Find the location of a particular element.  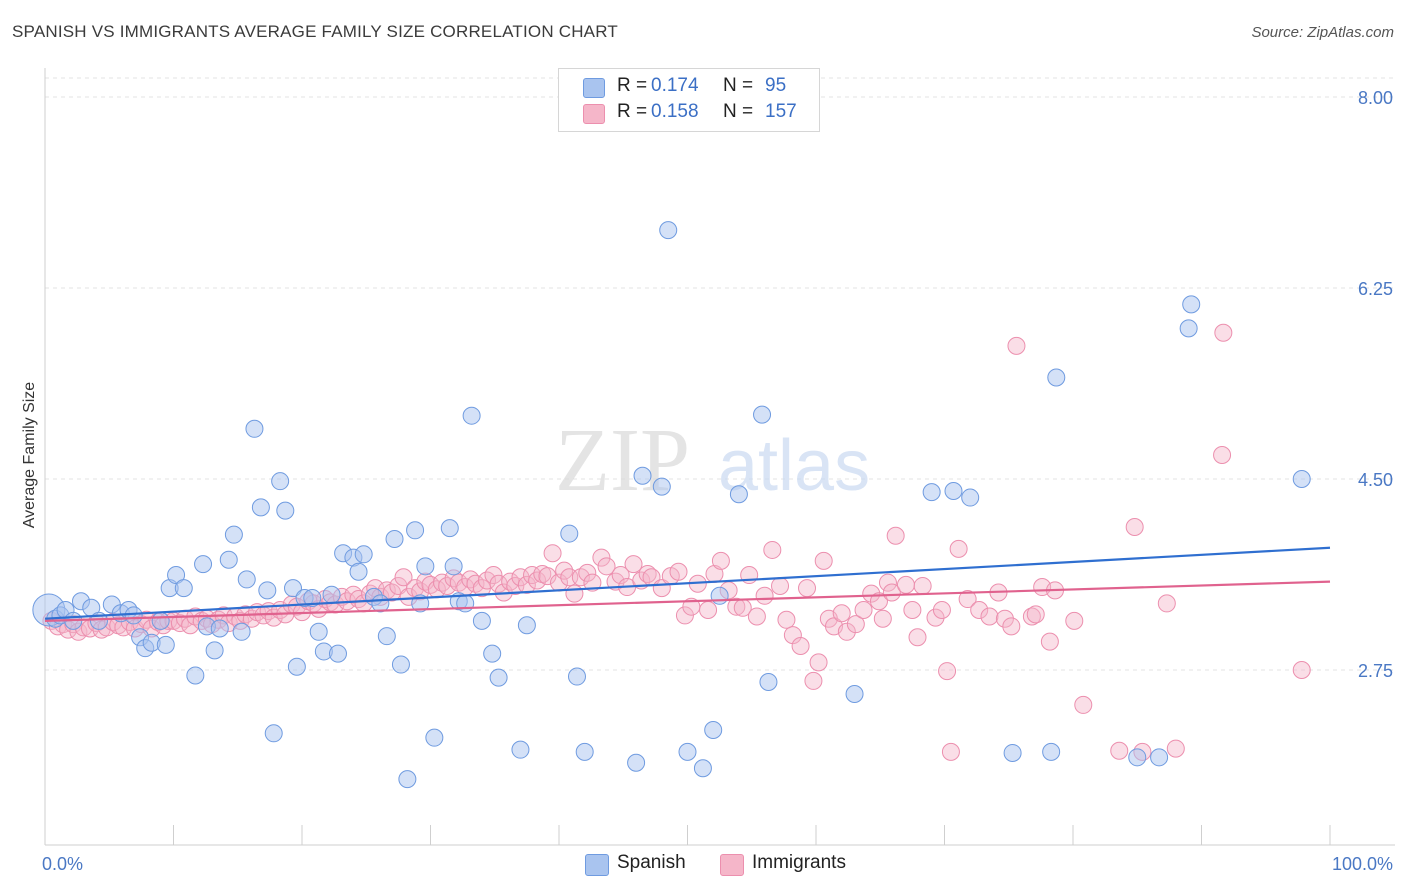

bottom-legend-swatch-immigrants is located at coordinates (732, 865).